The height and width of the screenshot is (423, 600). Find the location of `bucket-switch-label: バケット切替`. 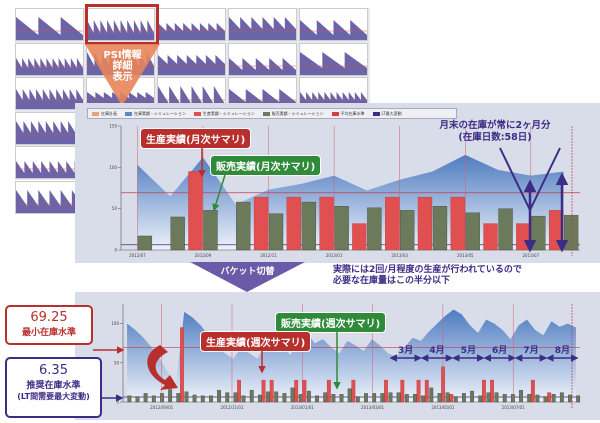

bucket-switch-label: バケット切替 is located at coordinates (247, 272).